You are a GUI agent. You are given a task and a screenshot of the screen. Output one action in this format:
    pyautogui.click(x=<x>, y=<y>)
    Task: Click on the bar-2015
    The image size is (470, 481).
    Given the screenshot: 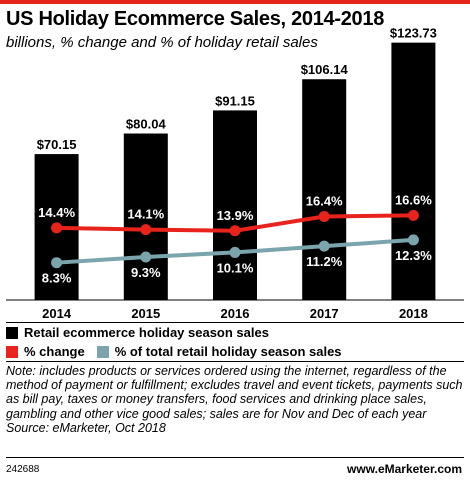 What is the action you would take?
    pyautogui.click(x=145, y=216)
    